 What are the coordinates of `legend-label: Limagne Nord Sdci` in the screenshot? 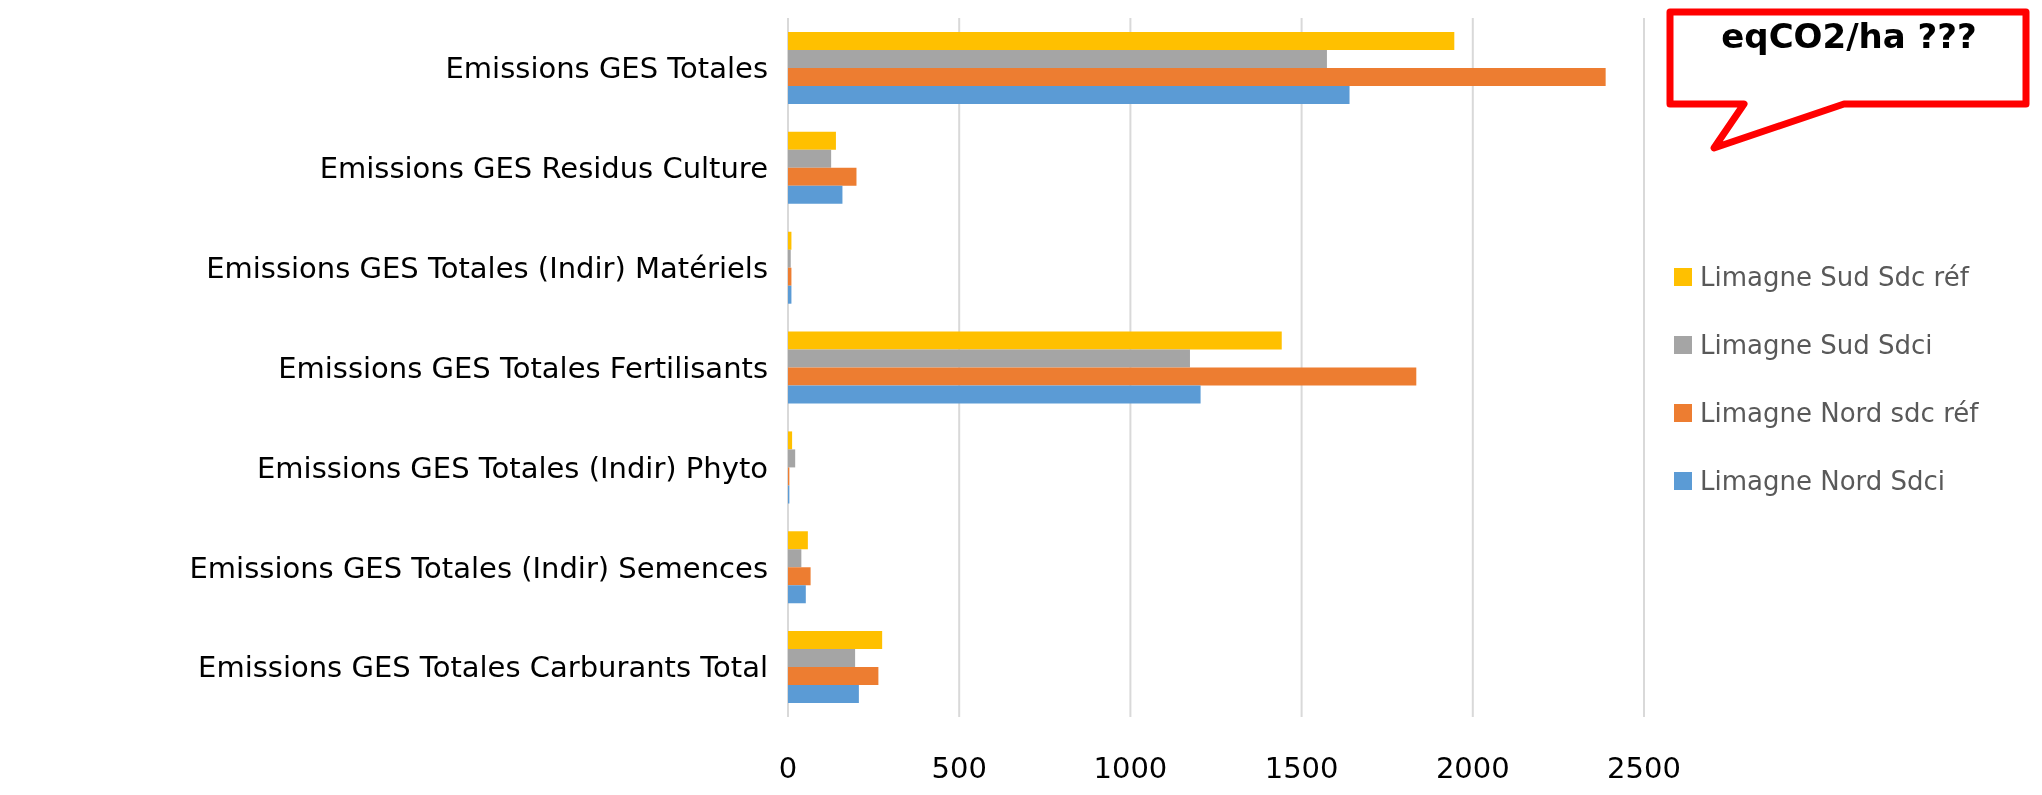 It's located at (1823, 480).